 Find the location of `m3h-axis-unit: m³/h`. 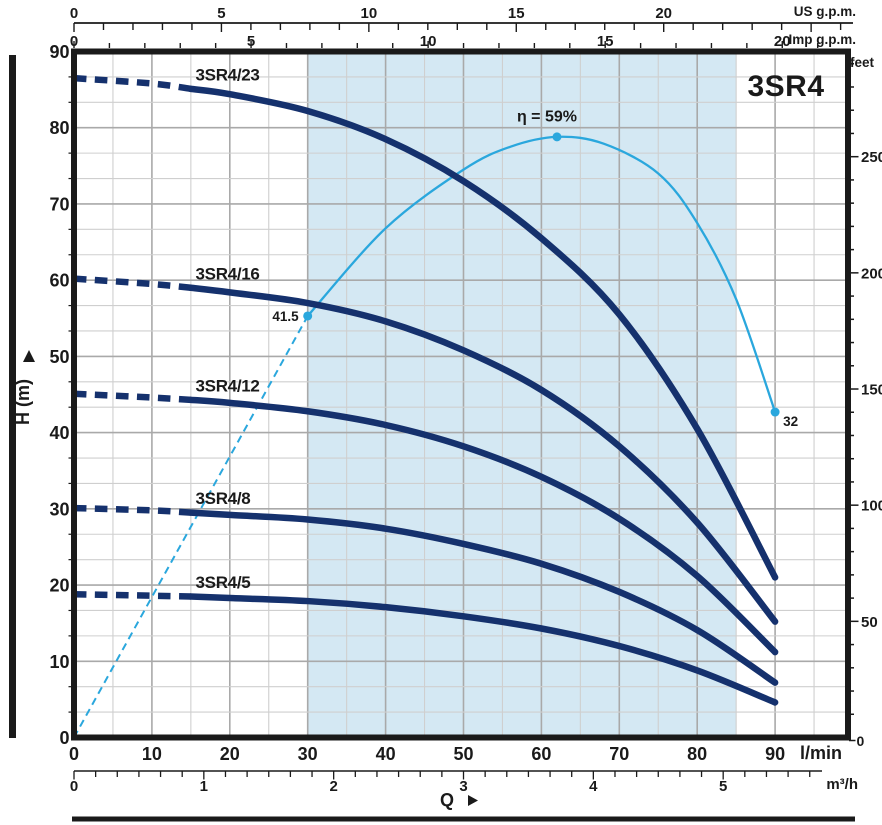

m3h-axis-unit: m³/h is located at coordinates (842, 784).